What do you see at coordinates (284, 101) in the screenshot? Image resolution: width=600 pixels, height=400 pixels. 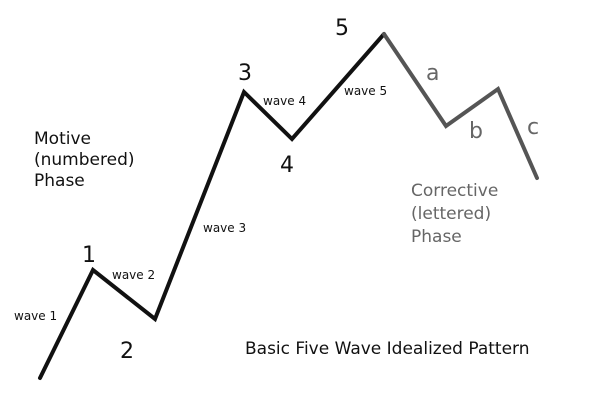 I see `wave-label-4: wave 4` at bounding box center [284, 101].